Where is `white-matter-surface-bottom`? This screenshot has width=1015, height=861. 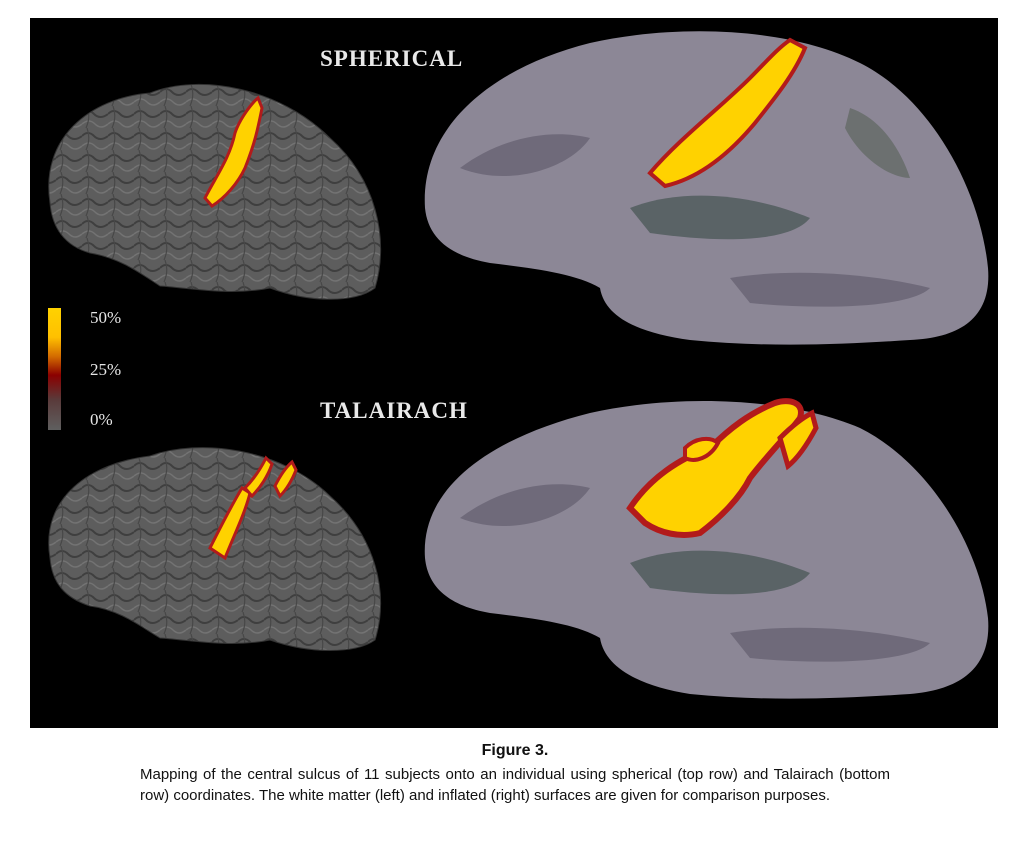
white-matter-surface-bottom is located at coordinates (215, 549).